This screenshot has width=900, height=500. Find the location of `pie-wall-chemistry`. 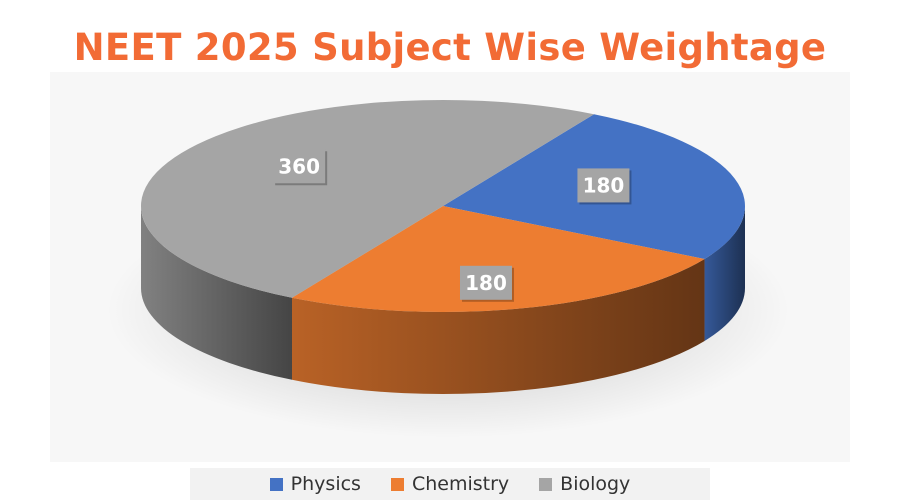

pie-wall-chemistry is located at coordinates (498, 326).